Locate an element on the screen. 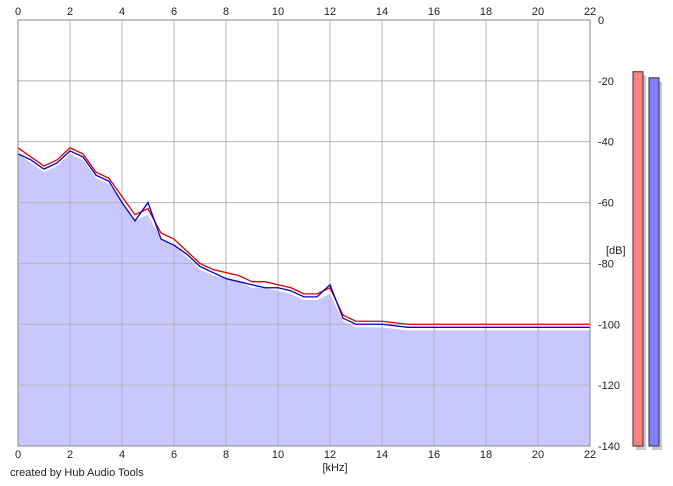 The image size is (673, 486). x-tick-label-top: 10 is located at coordinates (278, 12).